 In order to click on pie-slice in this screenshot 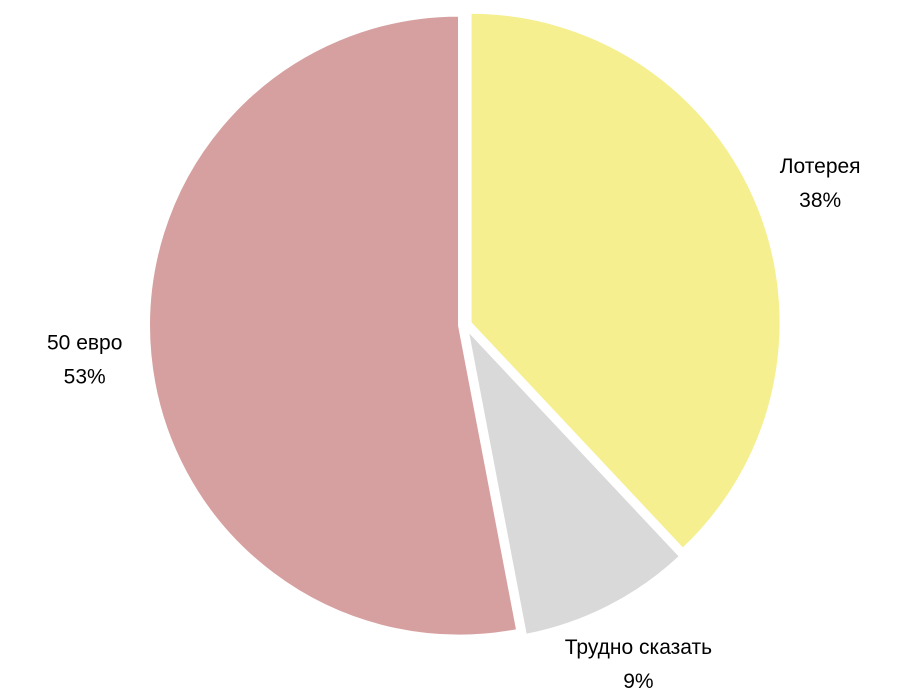, I will do `click(574, 482)`.